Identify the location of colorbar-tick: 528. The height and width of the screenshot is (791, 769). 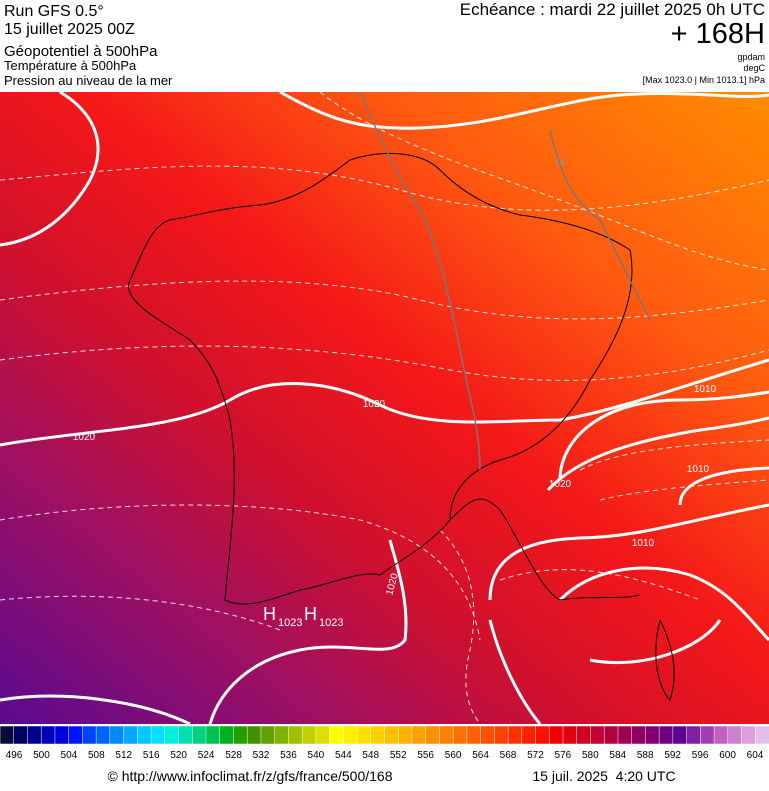
(233, 755).